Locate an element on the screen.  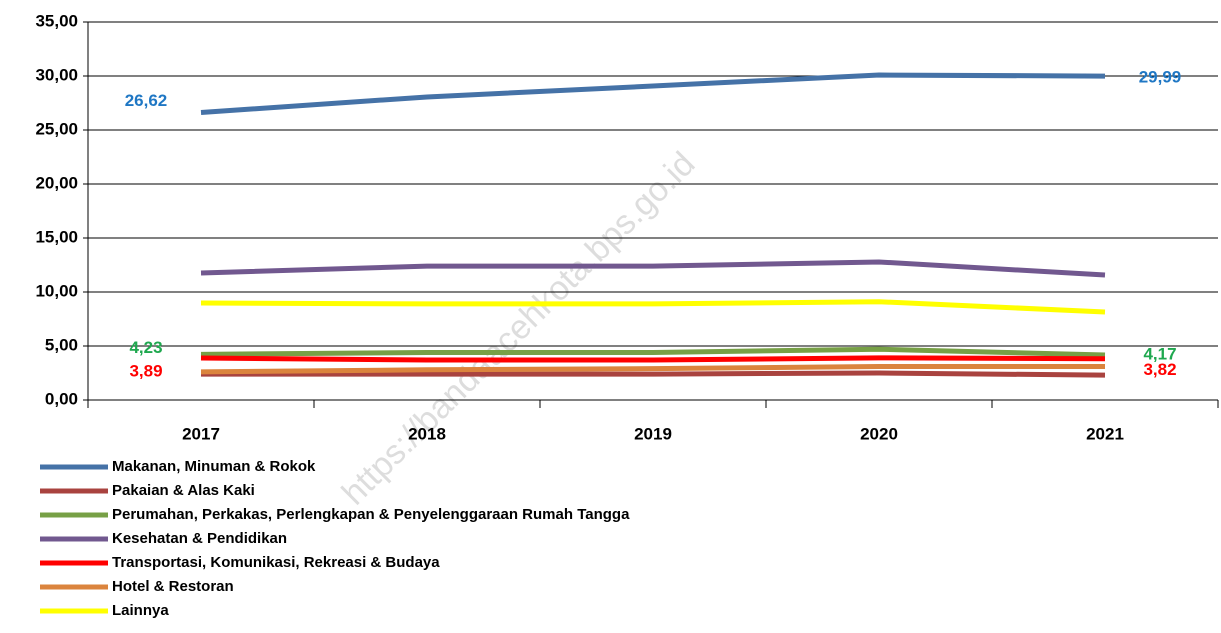
y-tick-label: 35,00 is located at coordinates (56, 20).